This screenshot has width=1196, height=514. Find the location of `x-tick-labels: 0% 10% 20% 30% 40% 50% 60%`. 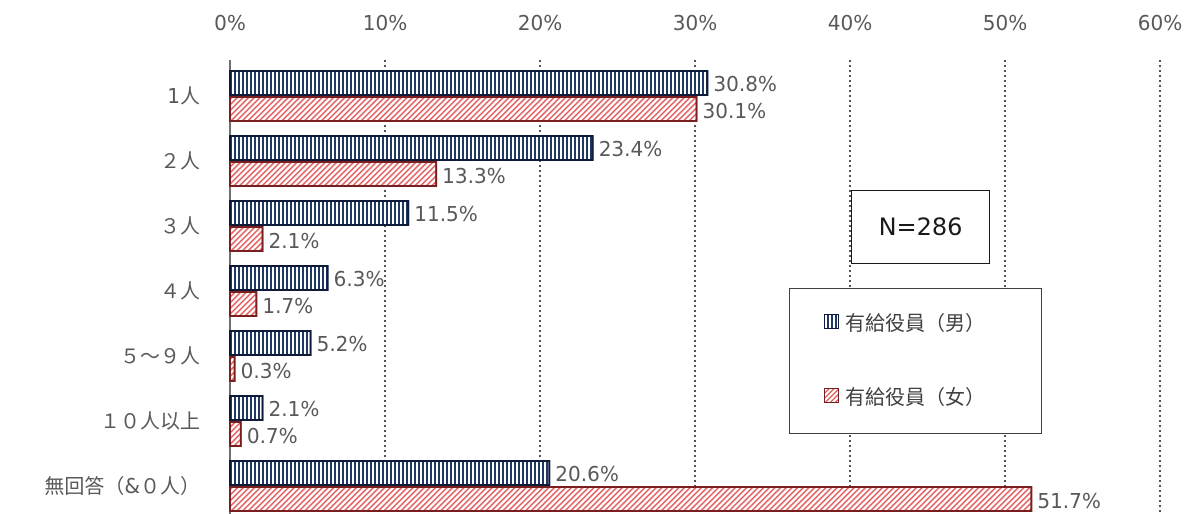

x-tick-labels: 0% 10% 20% 30% 40% 50% 60% is located at coordinates (698, 23).